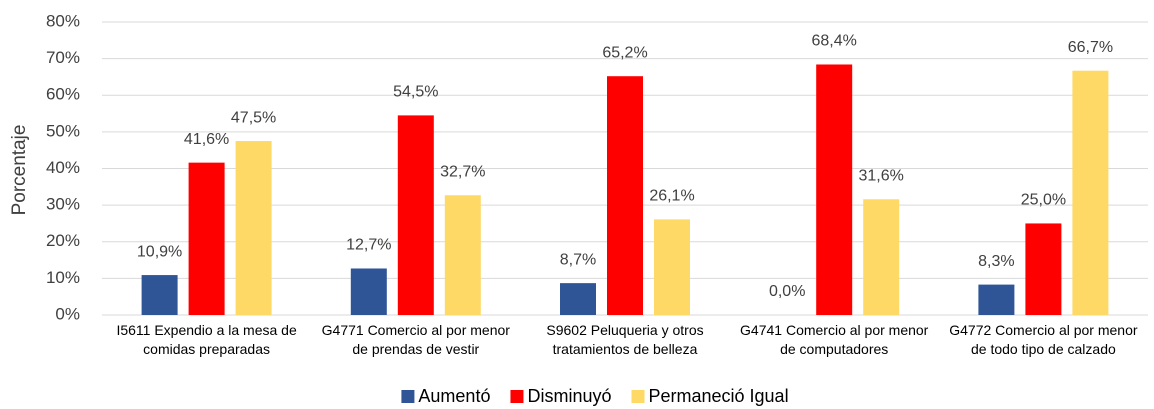  I want to click on data-label: 12,7%, so click(368, 245).